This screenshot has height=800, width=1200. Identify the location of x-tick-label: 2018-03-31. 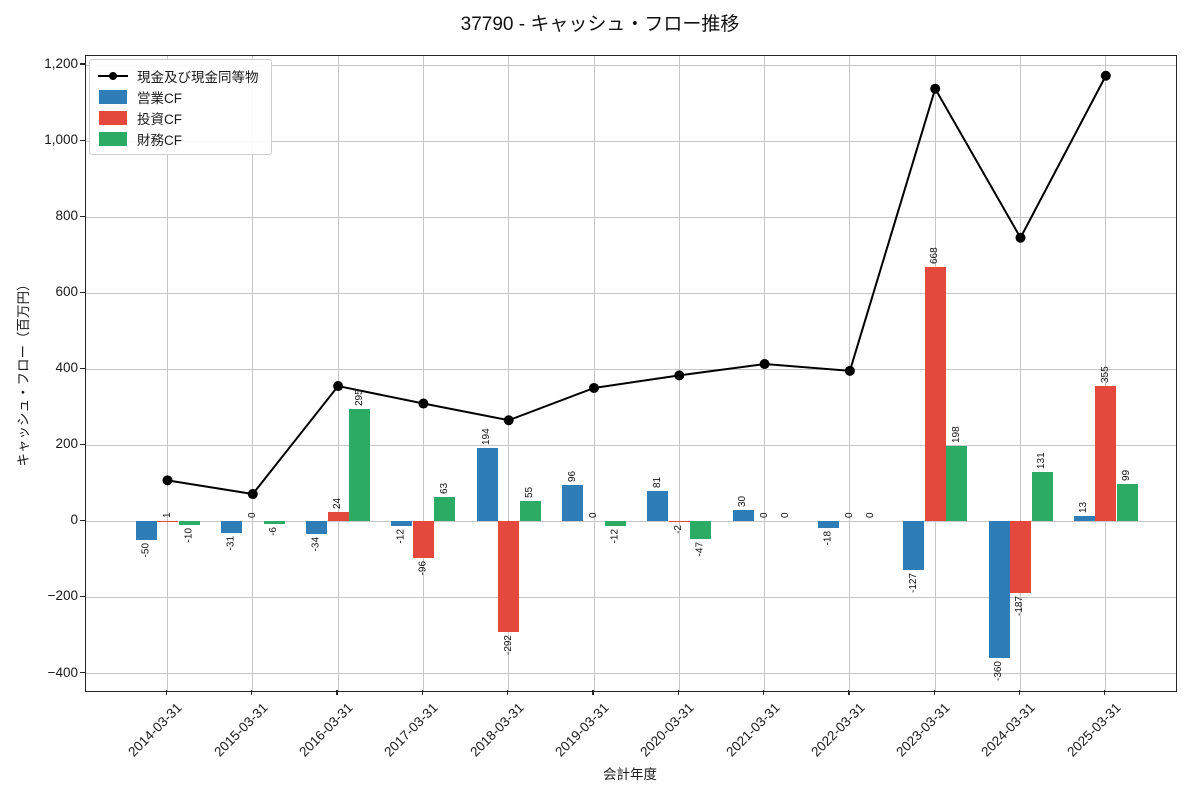
(496, 730).